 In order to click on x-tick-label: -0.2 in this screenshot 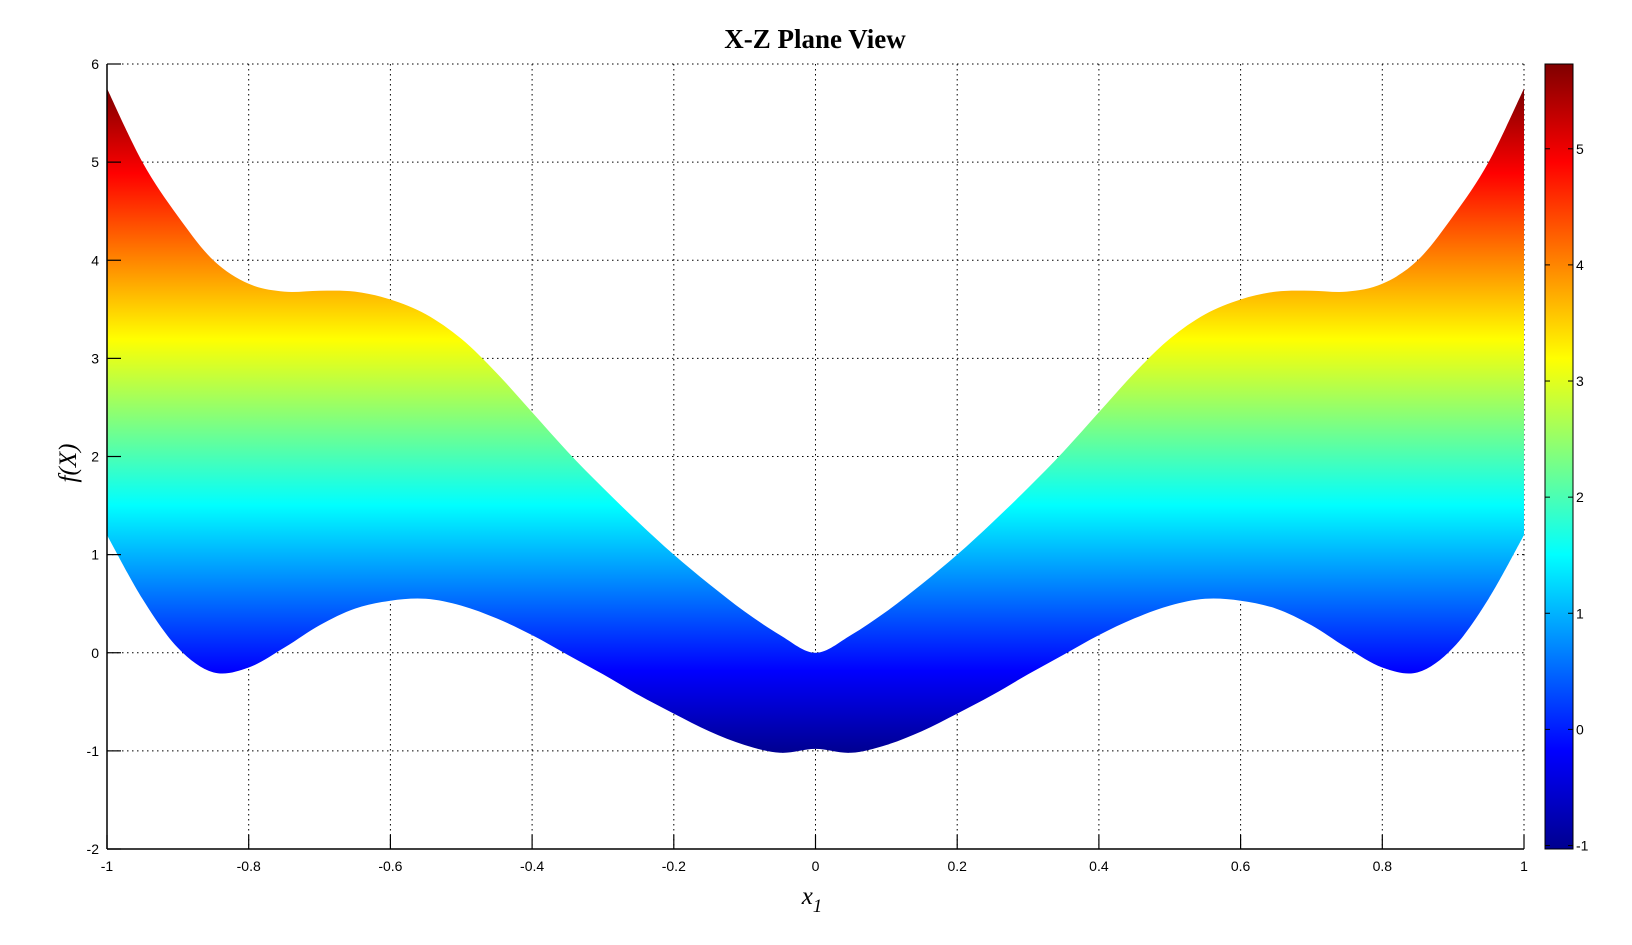, I will do `click(674, 866)`.